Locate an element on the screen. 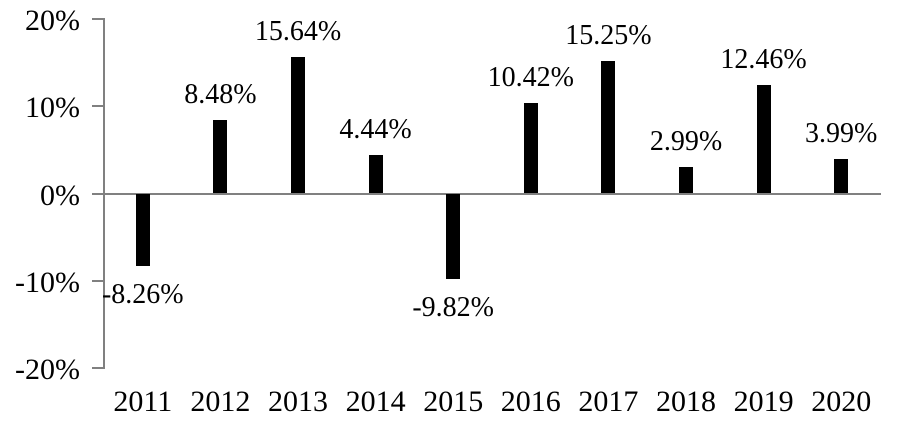  y-tick-label: 0% is located at coordinates (60, 195).